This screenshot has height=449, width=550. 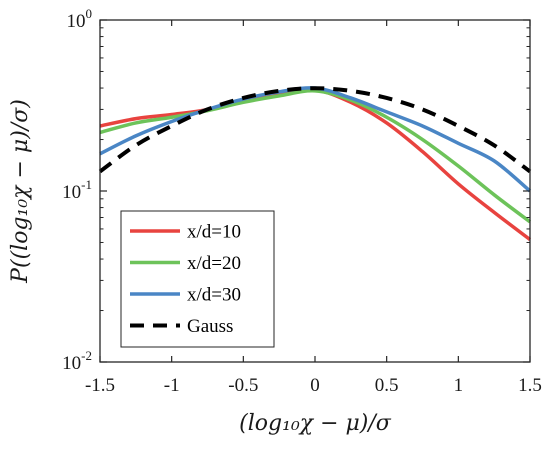 What do you see at coordinates (214, 232) in the screenshot?
I see `legend-label-1: x/d=10` at bounding box center [214, 232].